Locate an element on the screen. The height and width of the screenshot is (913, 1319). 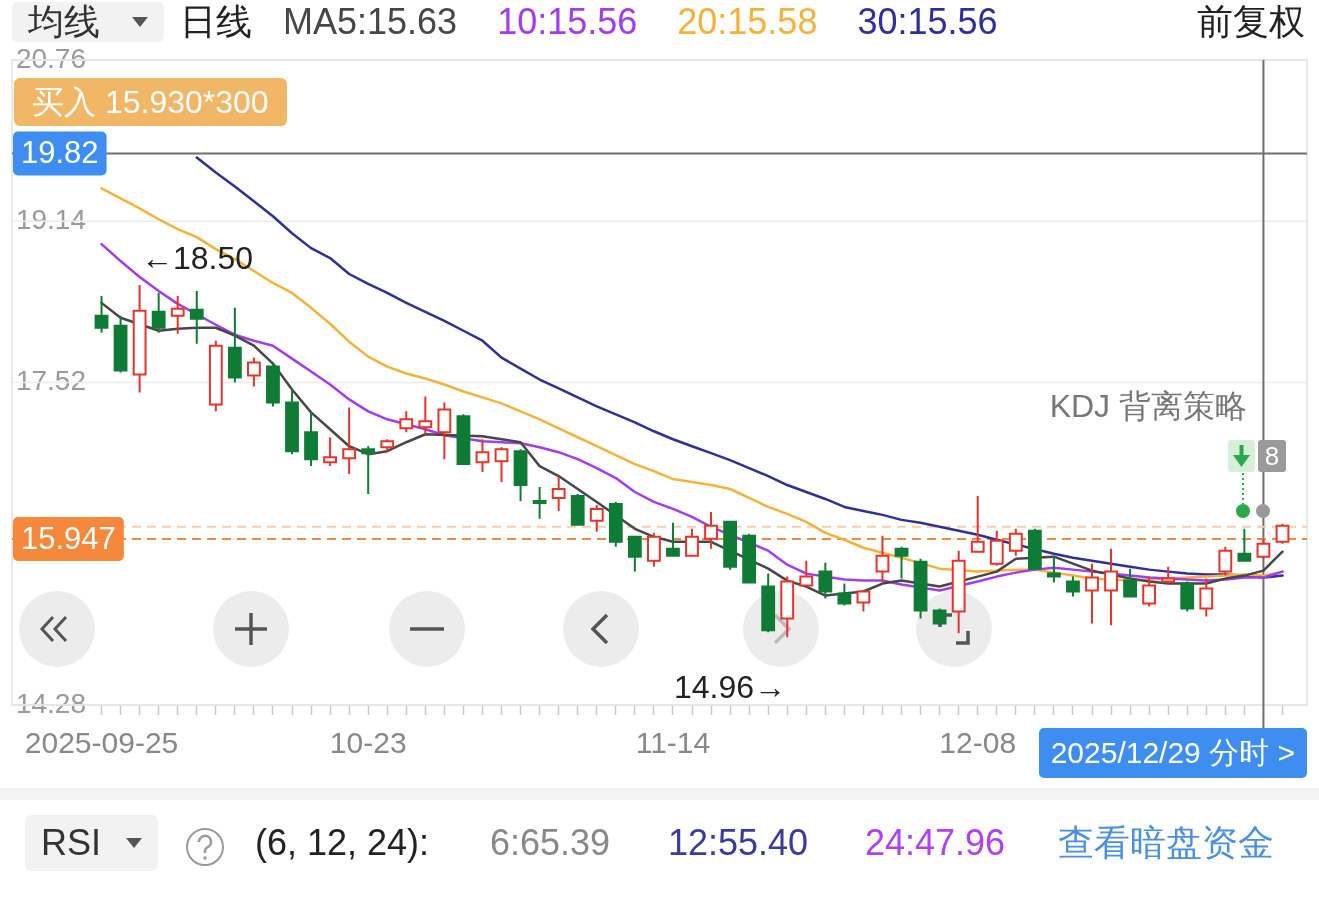
text: 6:65.39 is located at coordinates (550, 843).